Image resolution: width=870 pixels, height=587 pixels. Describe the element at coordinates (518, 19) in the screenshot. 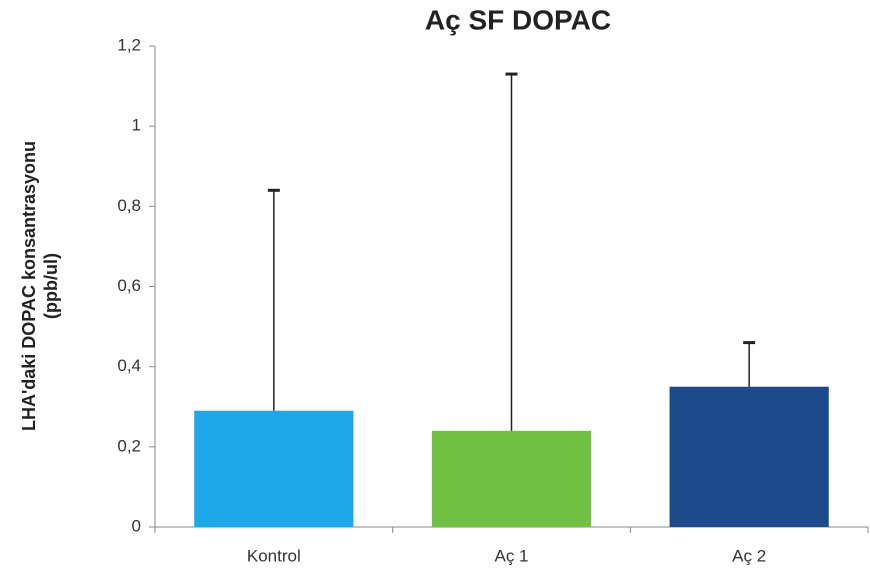

I see `chart-title: Aç SF DOPAC` at that location.